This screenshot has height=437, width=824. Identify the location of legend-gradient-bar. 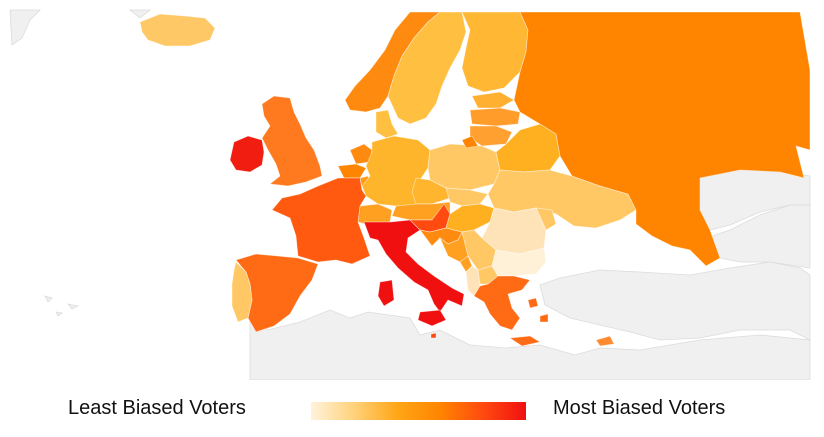
(418, 411).